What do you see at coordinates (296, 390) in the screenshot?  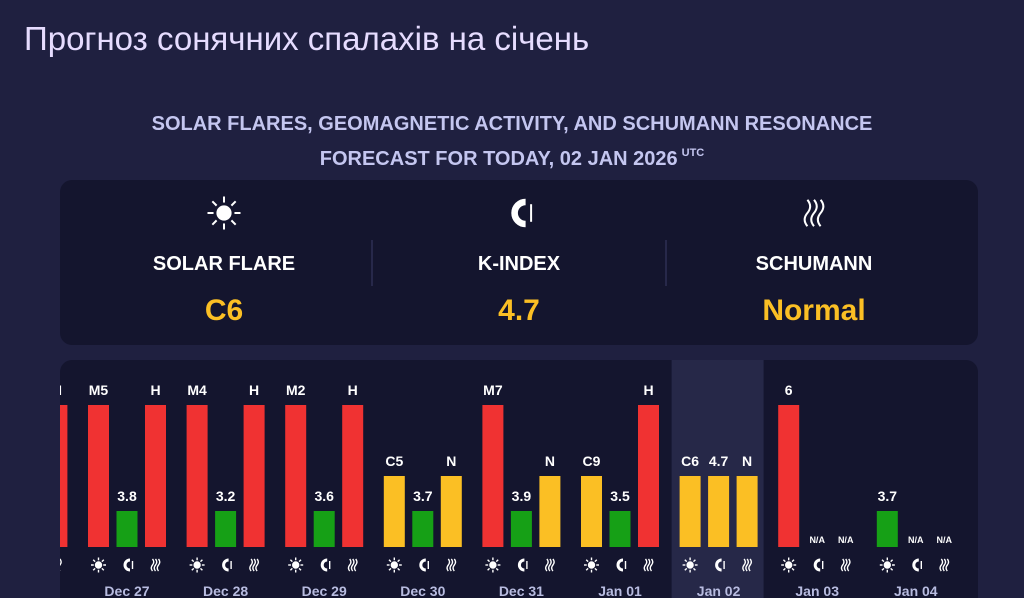 I see `bar-label: M2` at bounding box center [296, 390].